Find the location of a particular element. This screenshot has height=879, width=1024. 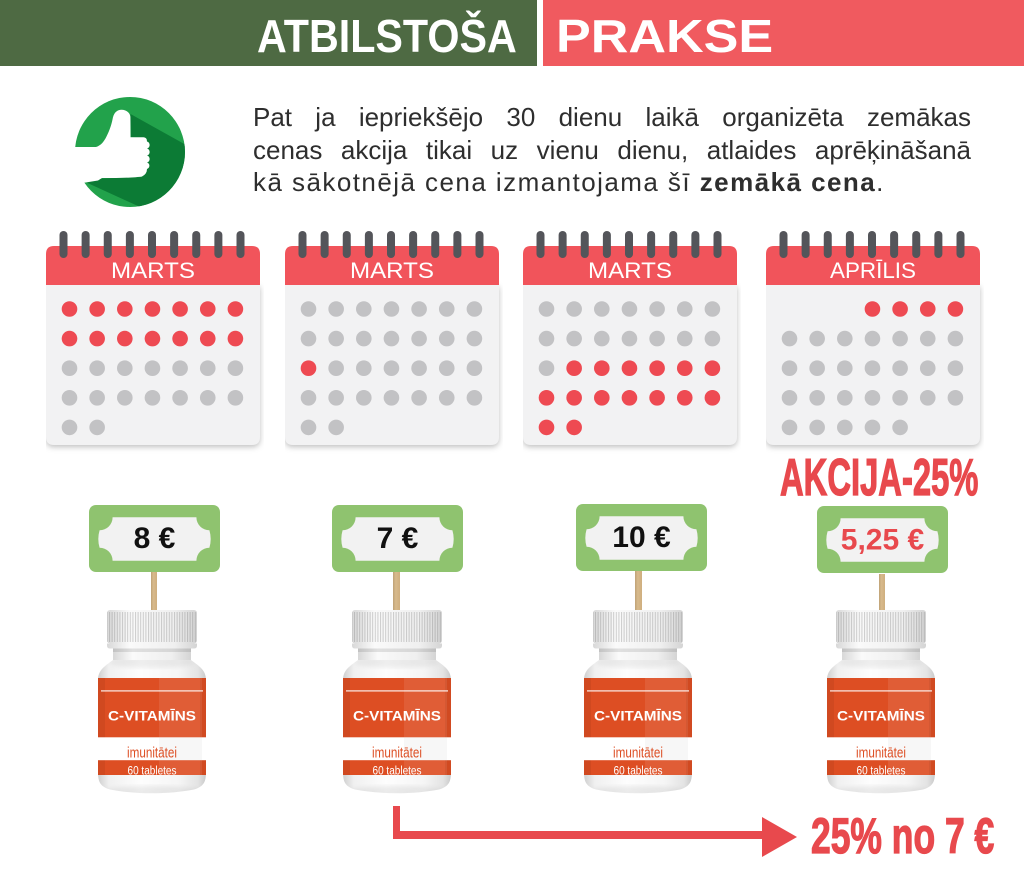

svg-text: 5,25 € is located at coordinates (883, 540).